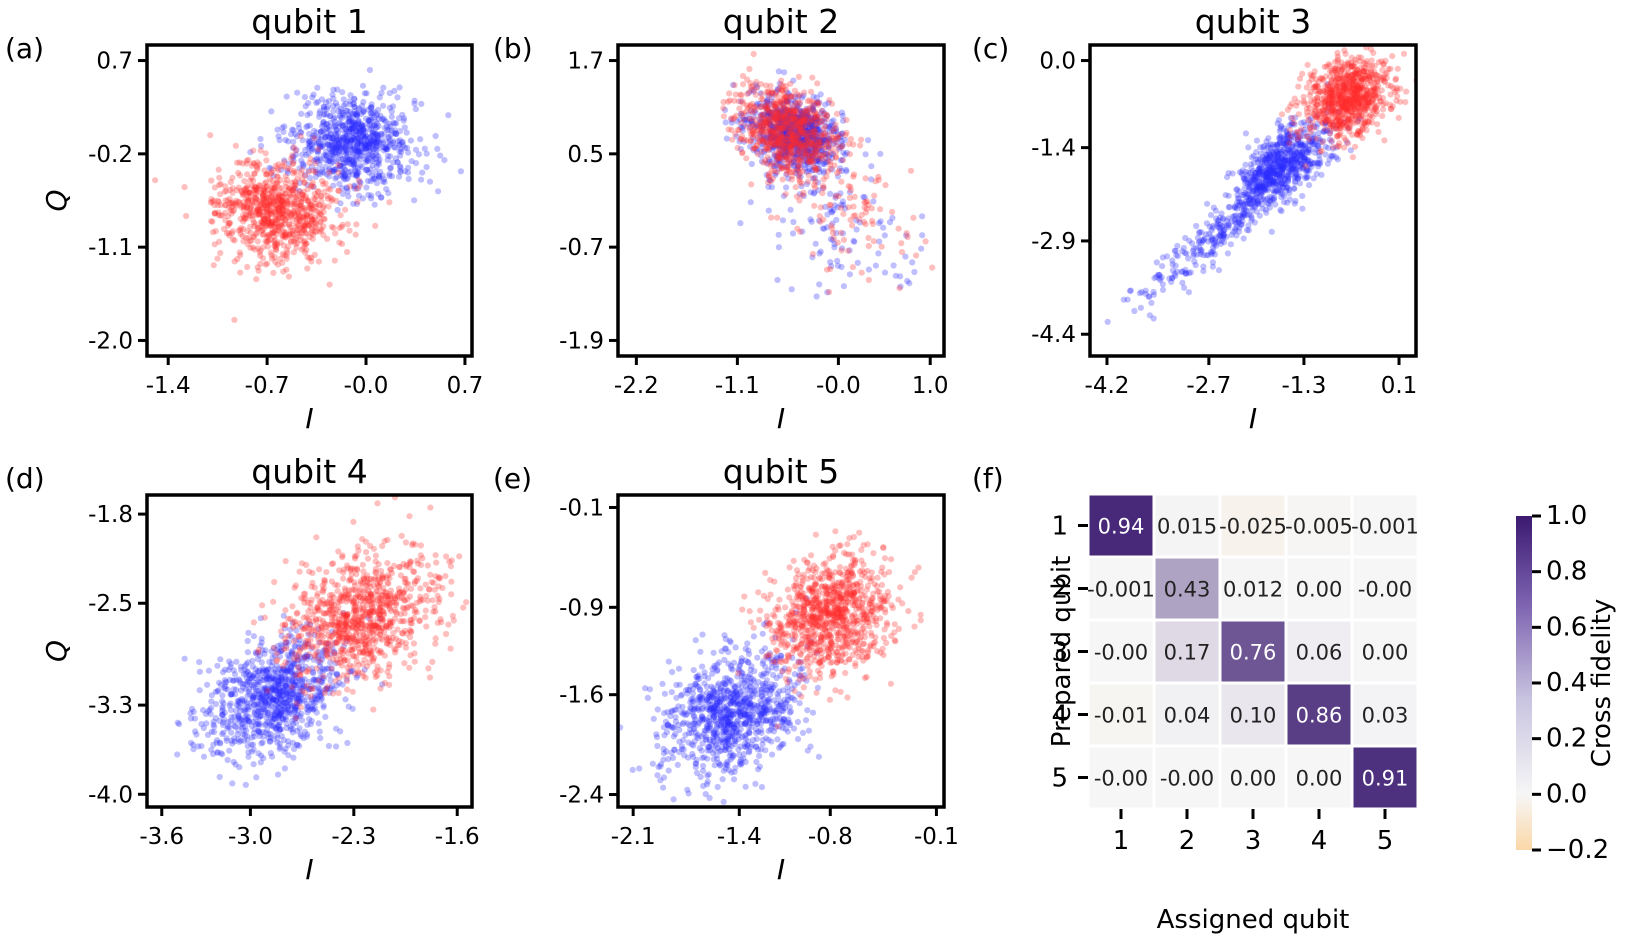 This screenshot has width=1644, height=937. I want to click on y-tick-label: 0.5, so click(585, 155).